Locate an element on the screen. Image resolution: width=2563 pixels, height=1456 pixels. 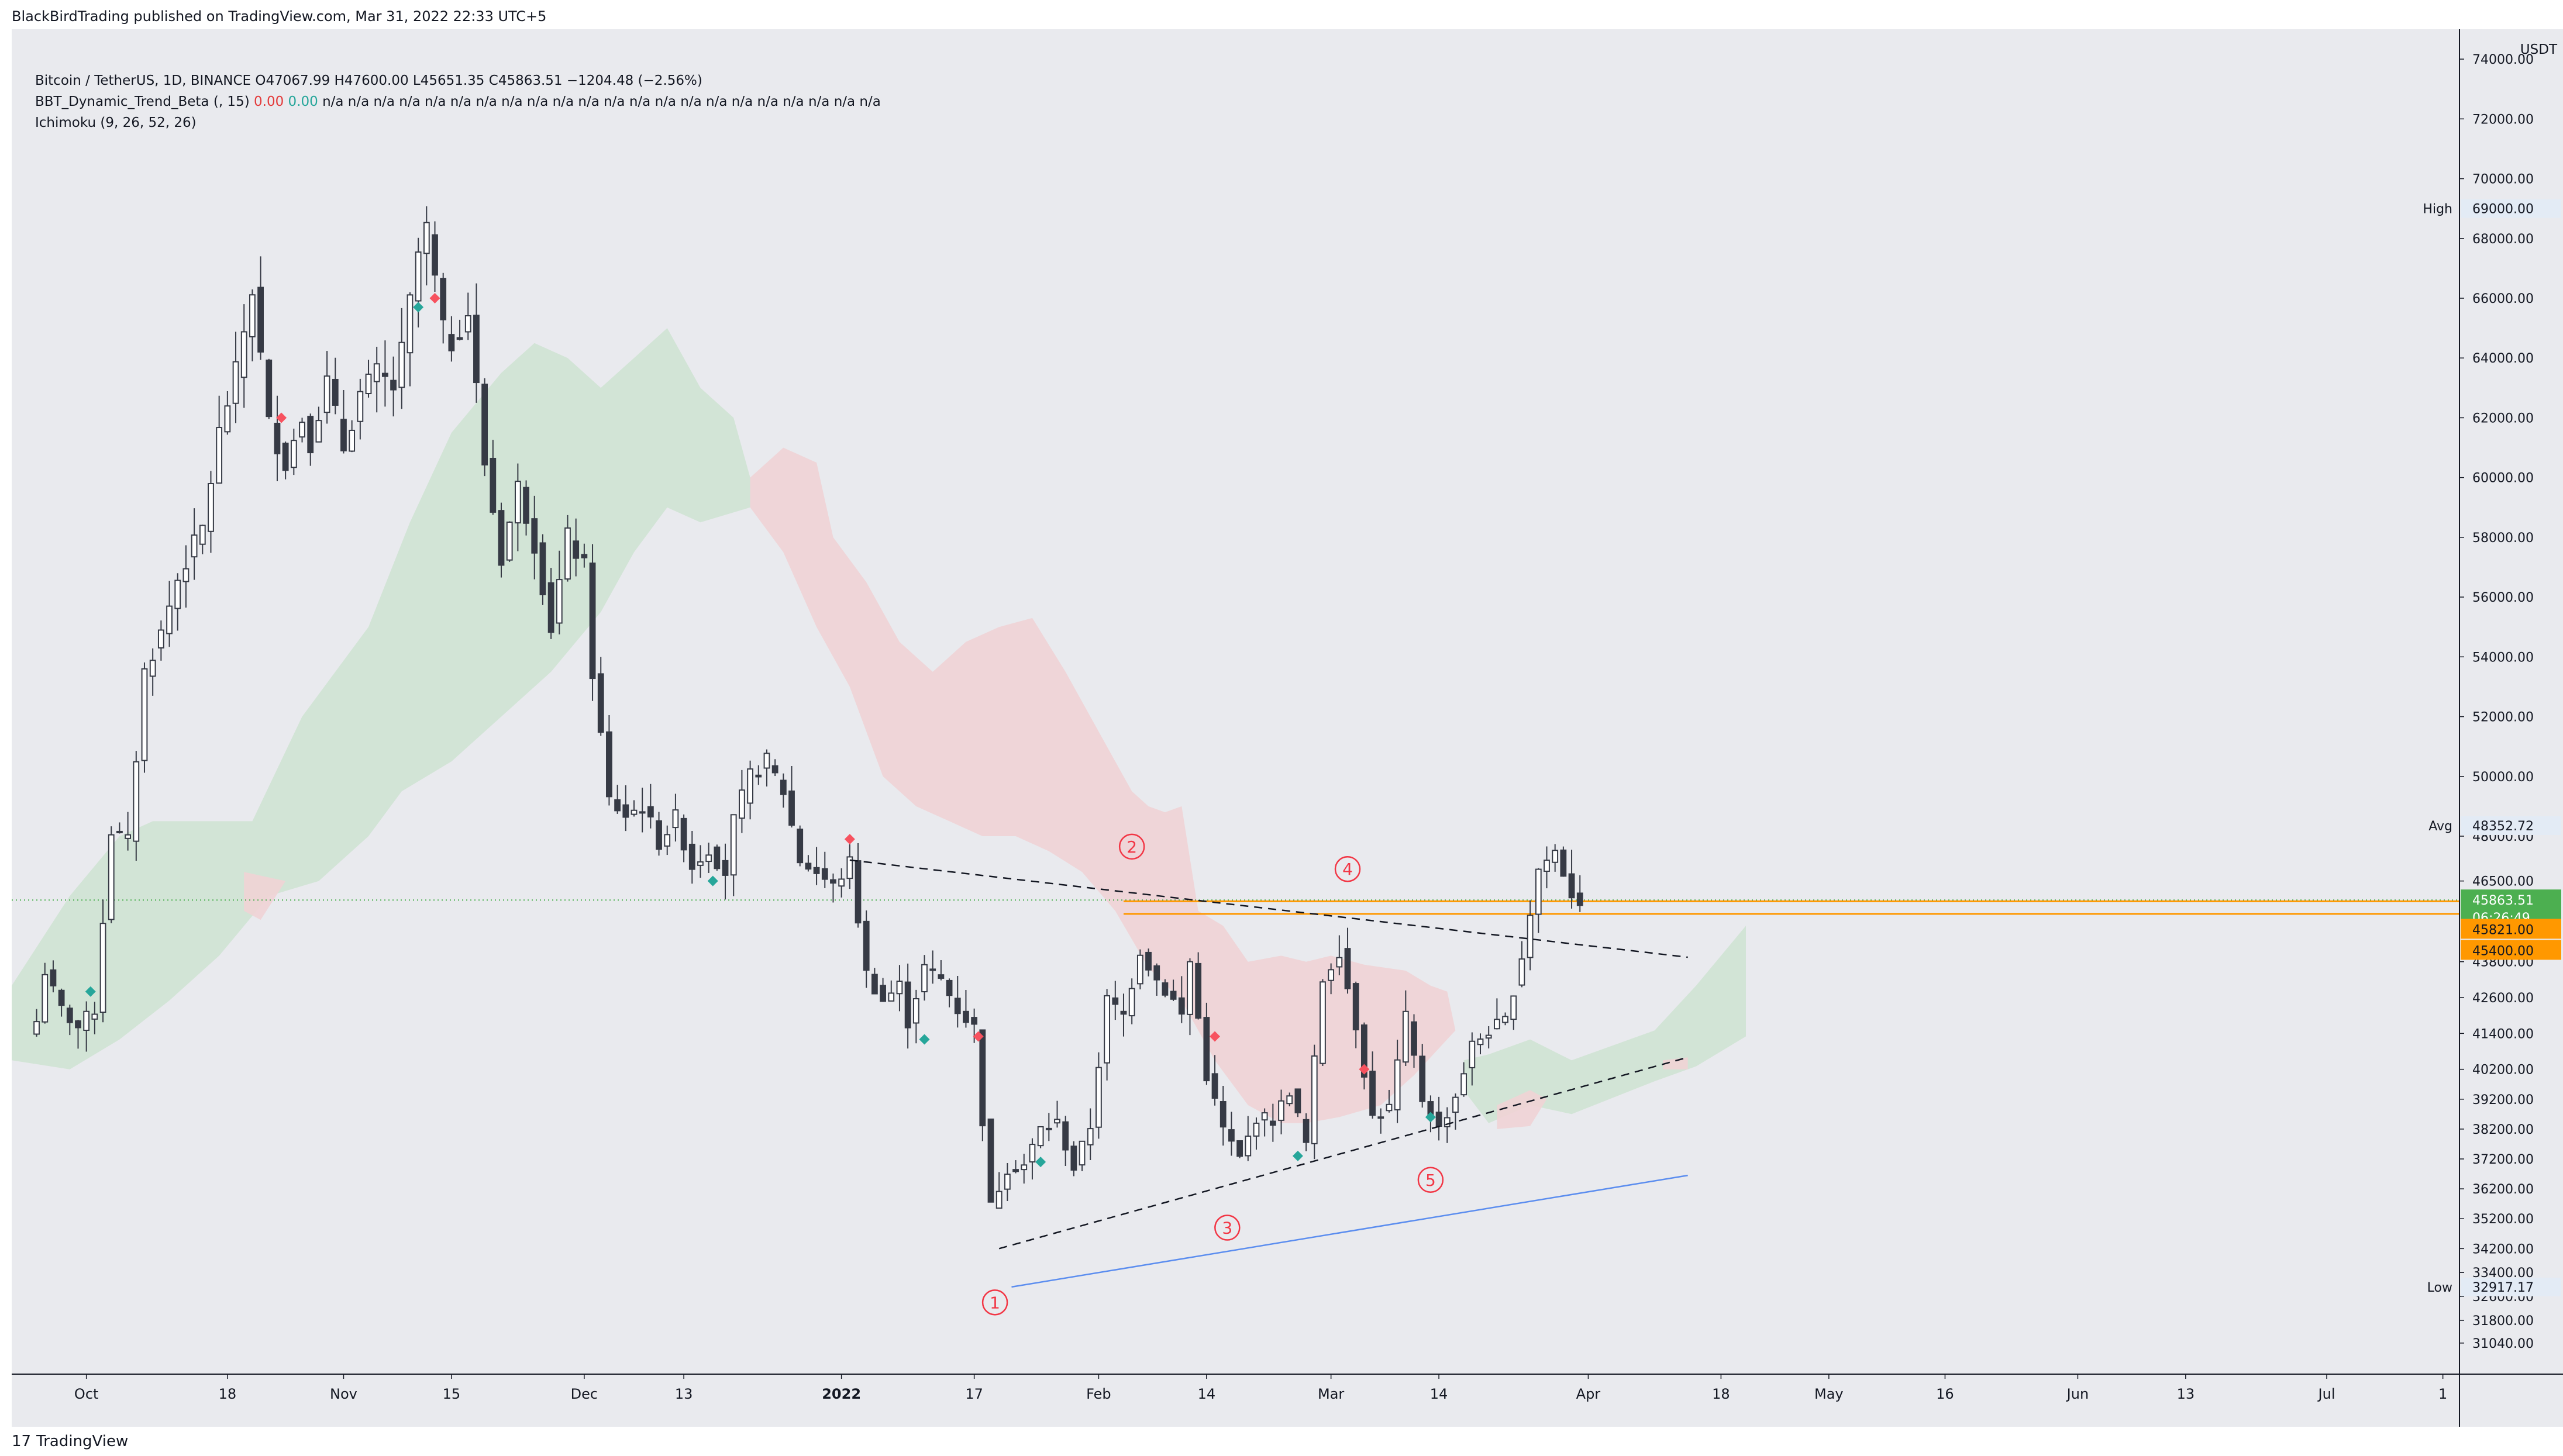
trendlines is located at coordinates (1268, 1073).